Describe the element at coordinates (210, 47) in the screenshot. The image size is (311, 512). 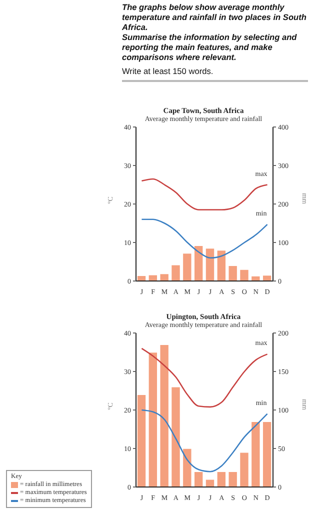
I see `text: Summarise the information by selecting and reporting the main features, and make comparisons where relevant.` at that location.